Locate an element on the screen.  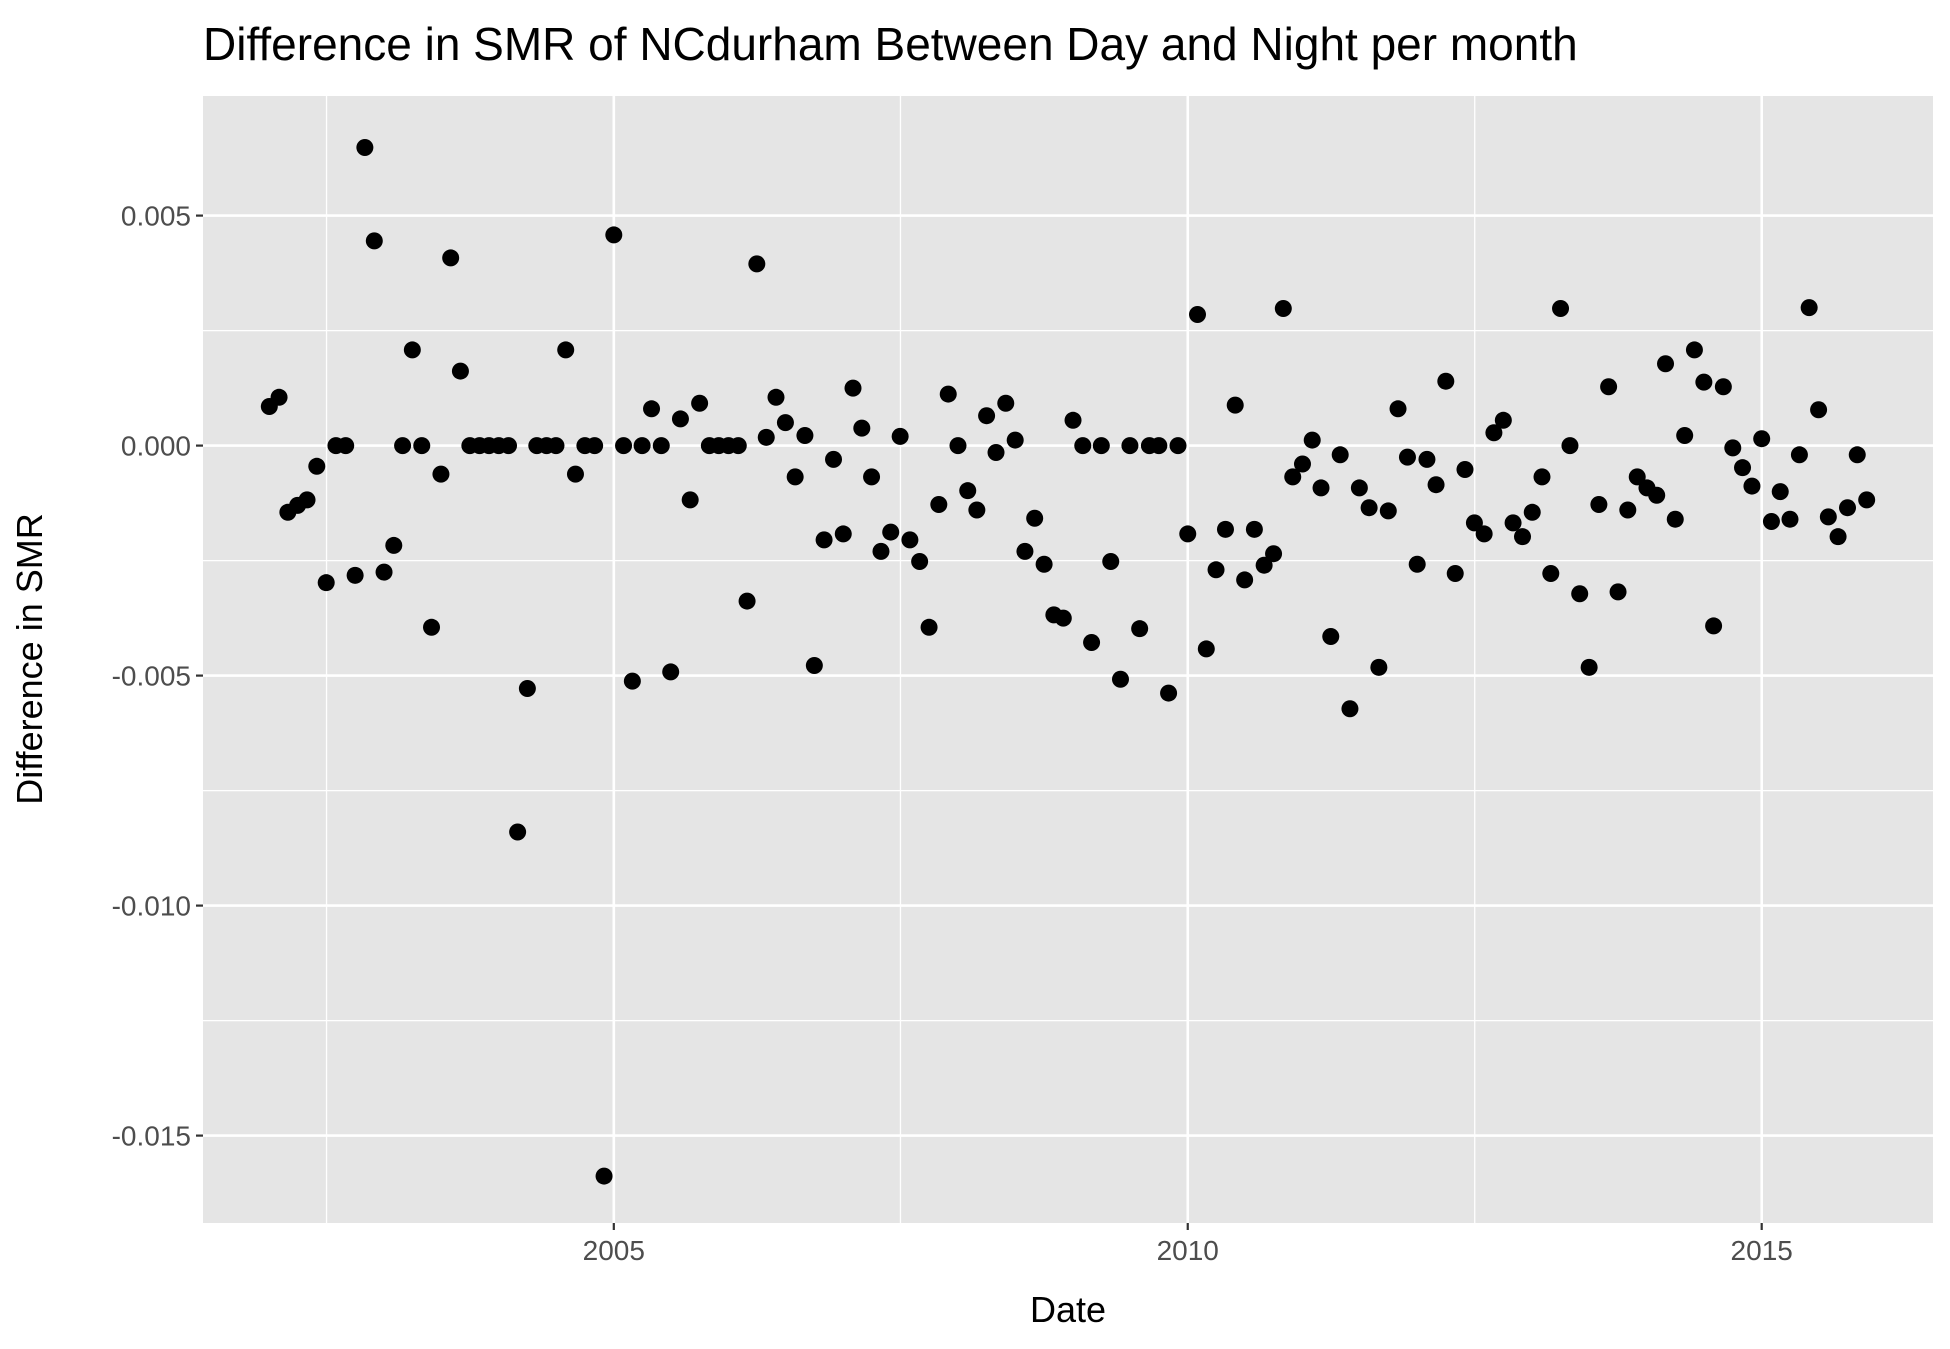
x-axis-title: Date is located at coordinates (1068, 1309).